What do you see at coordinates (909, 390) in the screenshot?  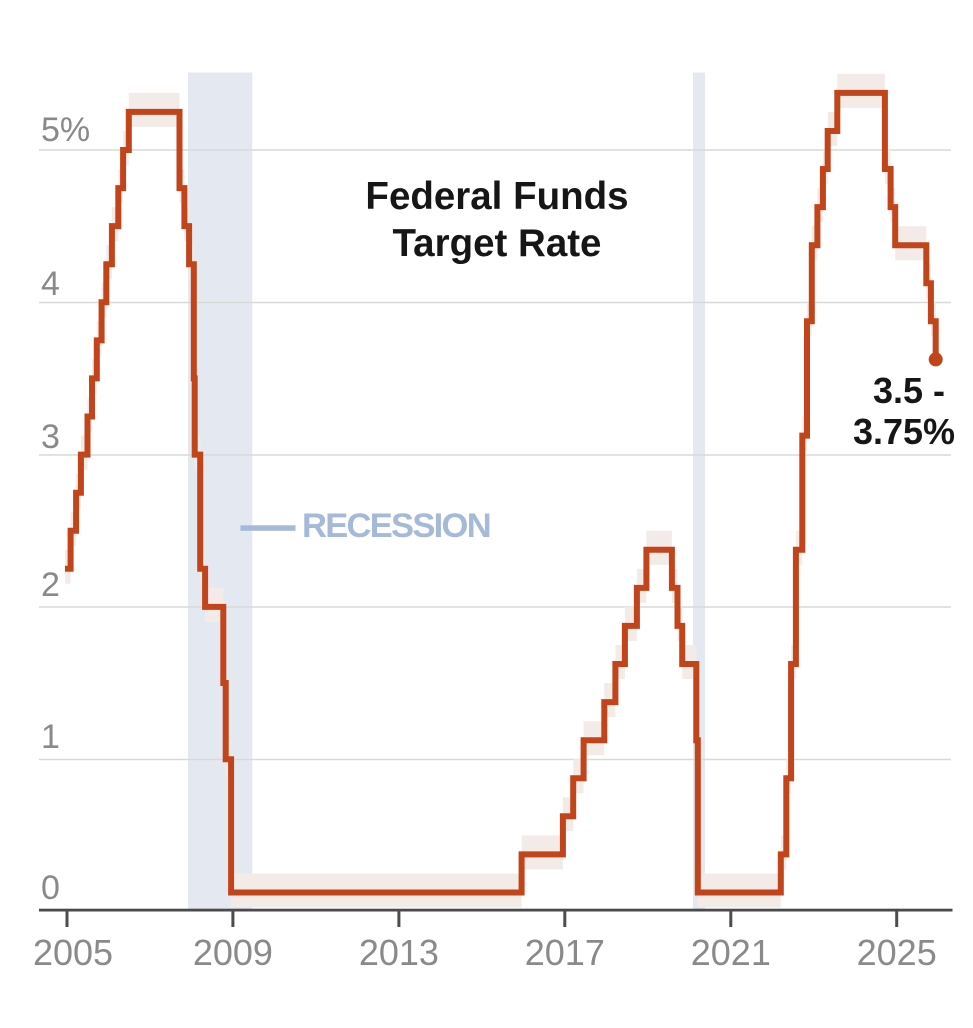 I see `svg-text: 3.5 -` at bounding box center [909, 390].